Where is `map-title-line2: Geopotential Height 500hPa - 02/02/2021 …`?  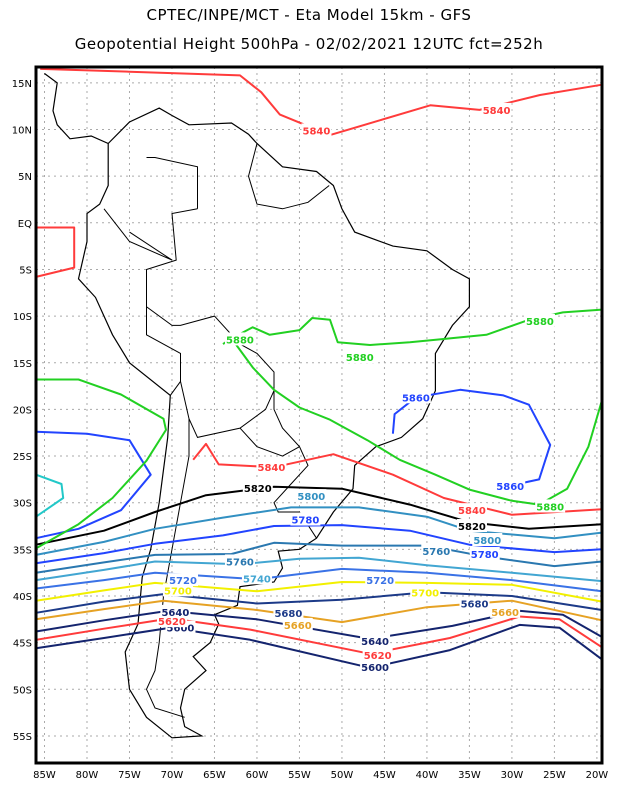
map-title-line2: Geopotential Height 500hPa - 02/02/2021 … is located at coordinates (309, 44).